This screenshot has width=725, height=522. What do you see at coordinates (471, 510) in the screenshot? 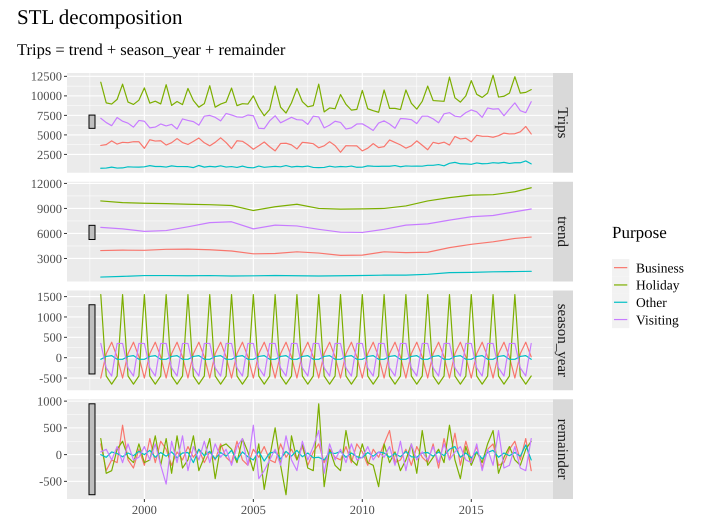
I see `x-tick-label: 2015` at bounding box center [471, 510].